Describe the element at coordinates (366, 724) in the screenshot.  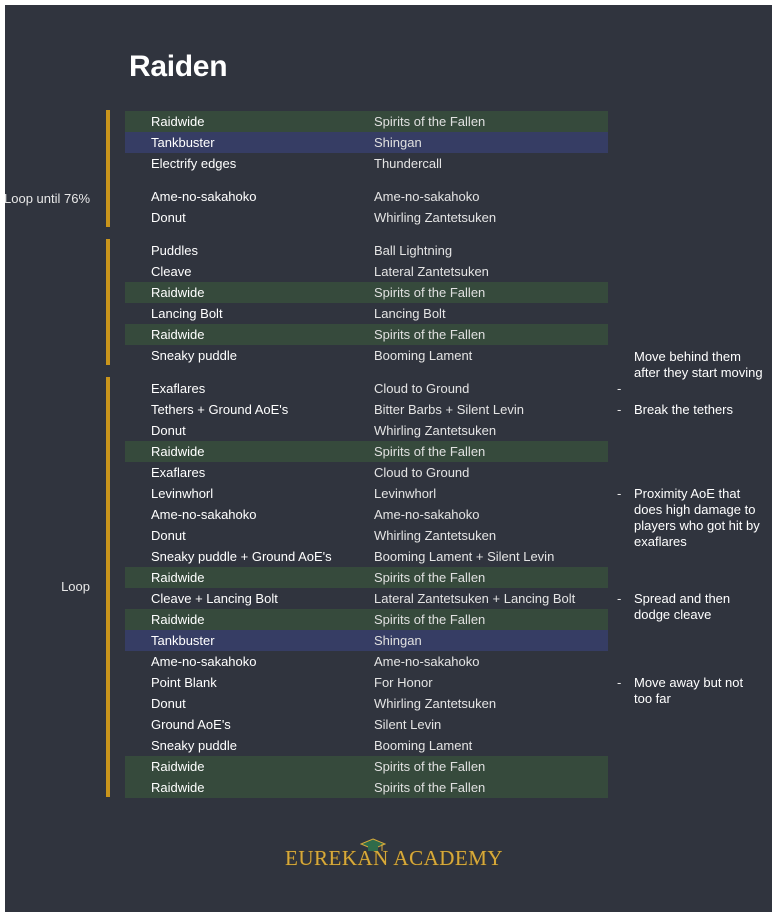
I see `mechanic-row: Ground AoE's Silent Levin` at that location.